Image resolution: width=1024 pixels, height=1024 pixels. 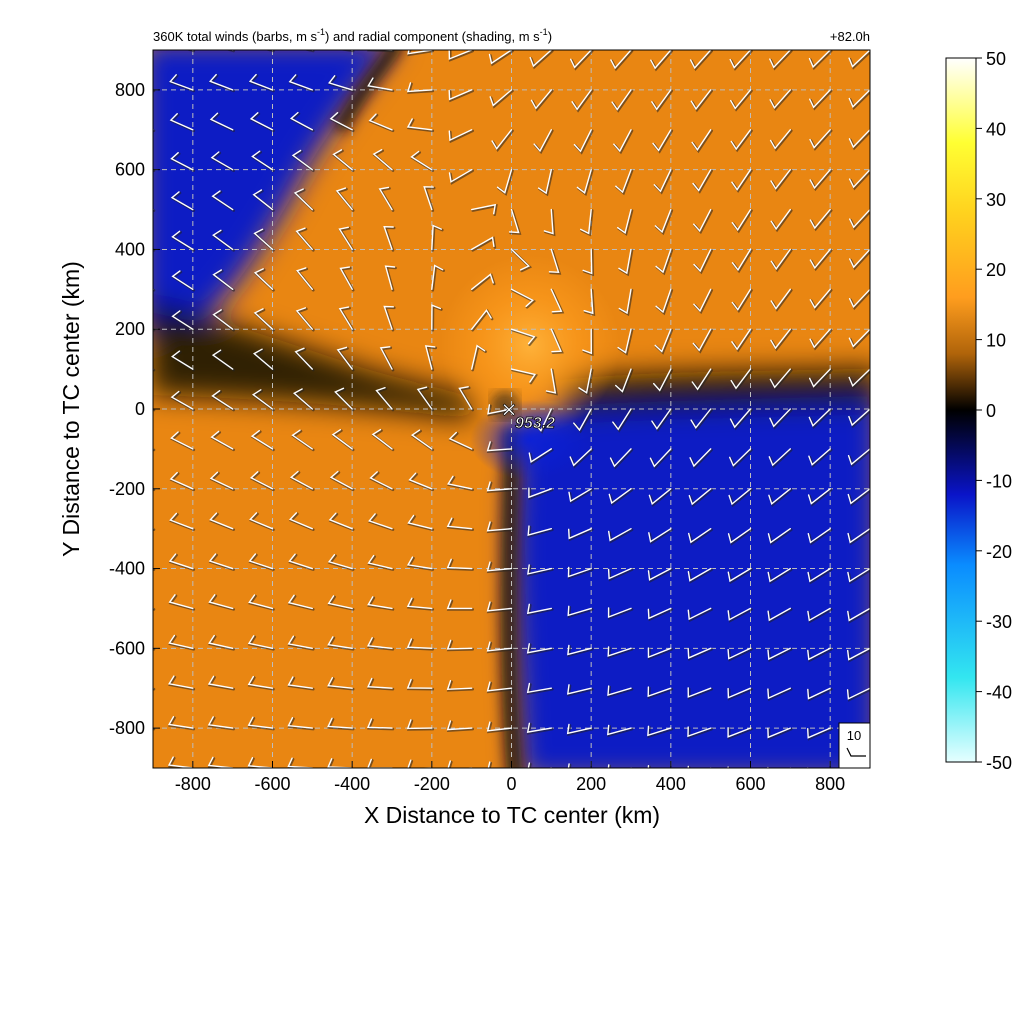 What do you see at coordinates (750, 784) in the screenshot?
I see `x-tick-label: 600` at bounding box center [750, 784].